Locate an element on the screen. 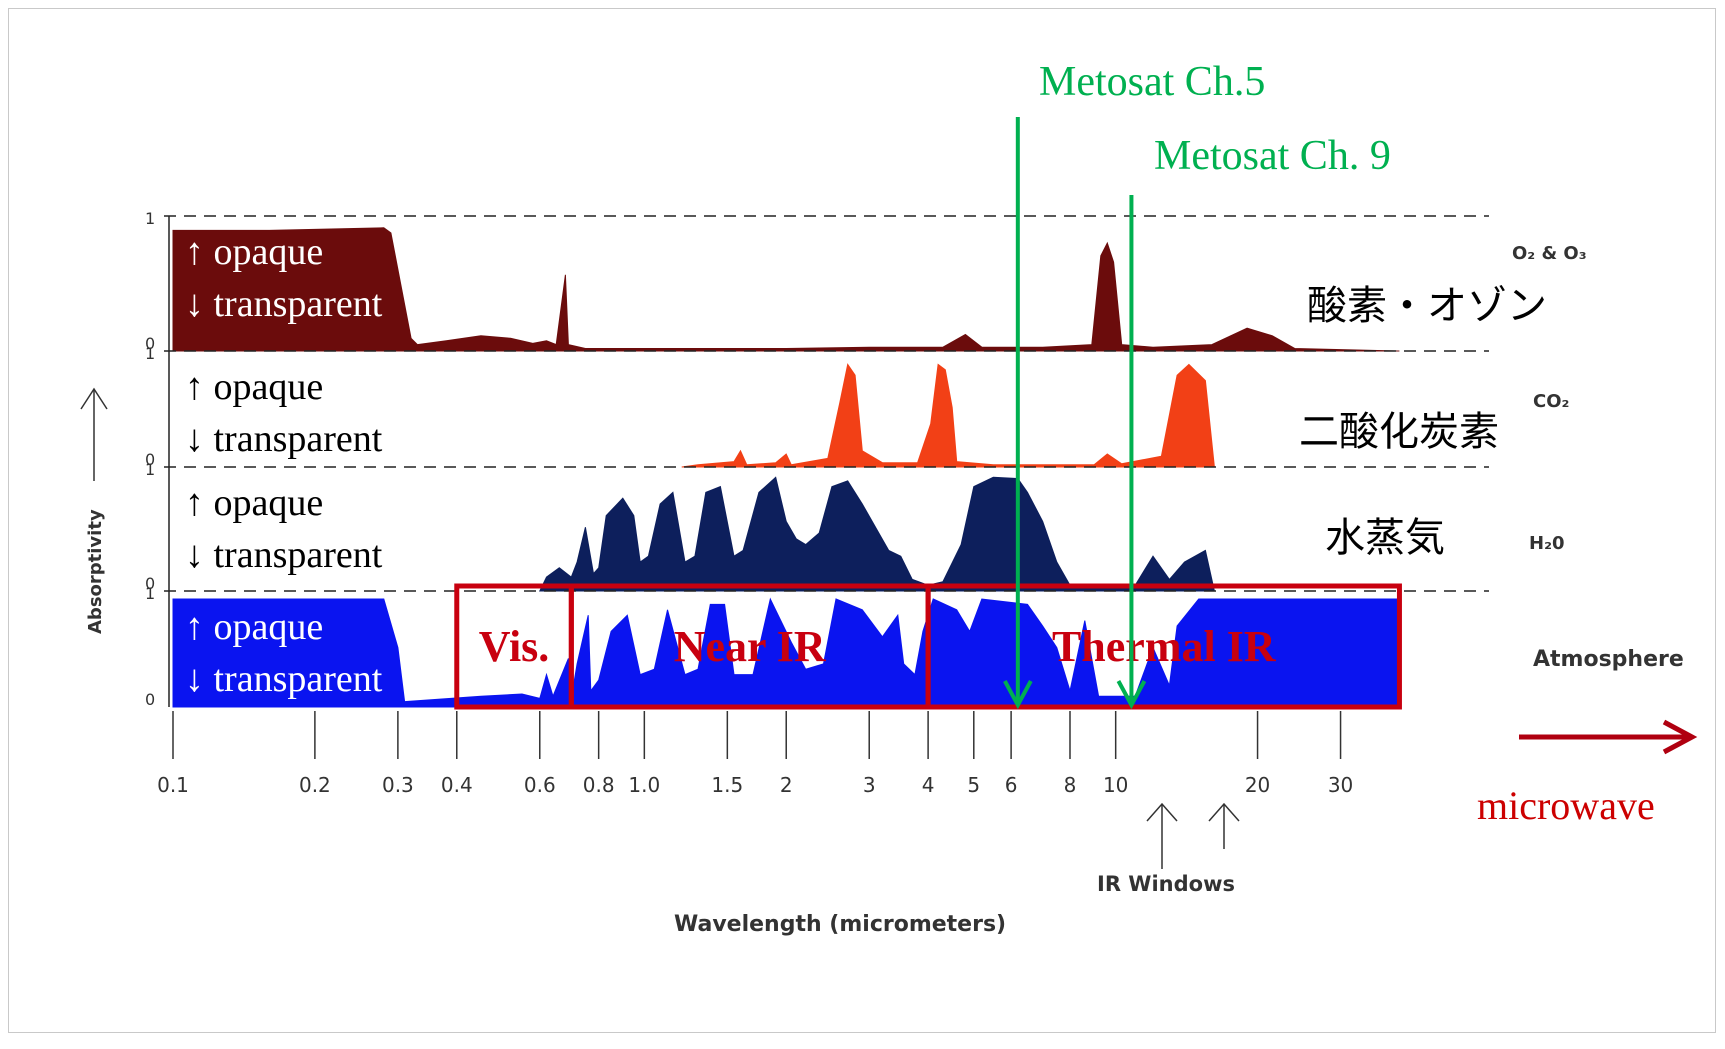  x-tick-label: 1.0 is located at coordinates (644, 785).